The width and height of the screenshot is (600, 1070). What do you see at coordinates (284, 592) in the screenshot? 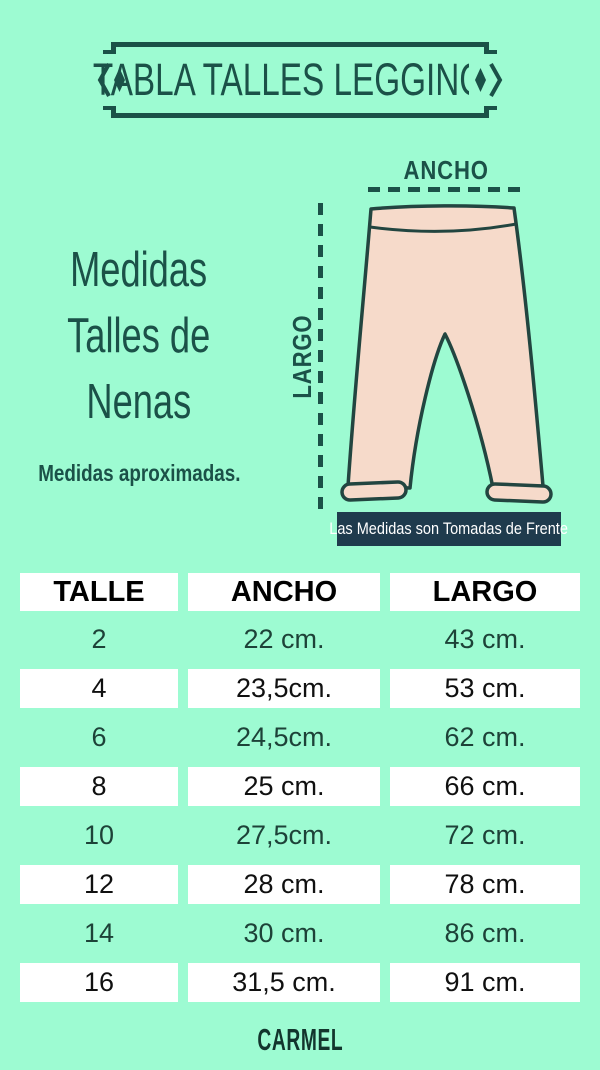
I see `col-header-ancho: ANCHO` at bounding box center [284, 592].